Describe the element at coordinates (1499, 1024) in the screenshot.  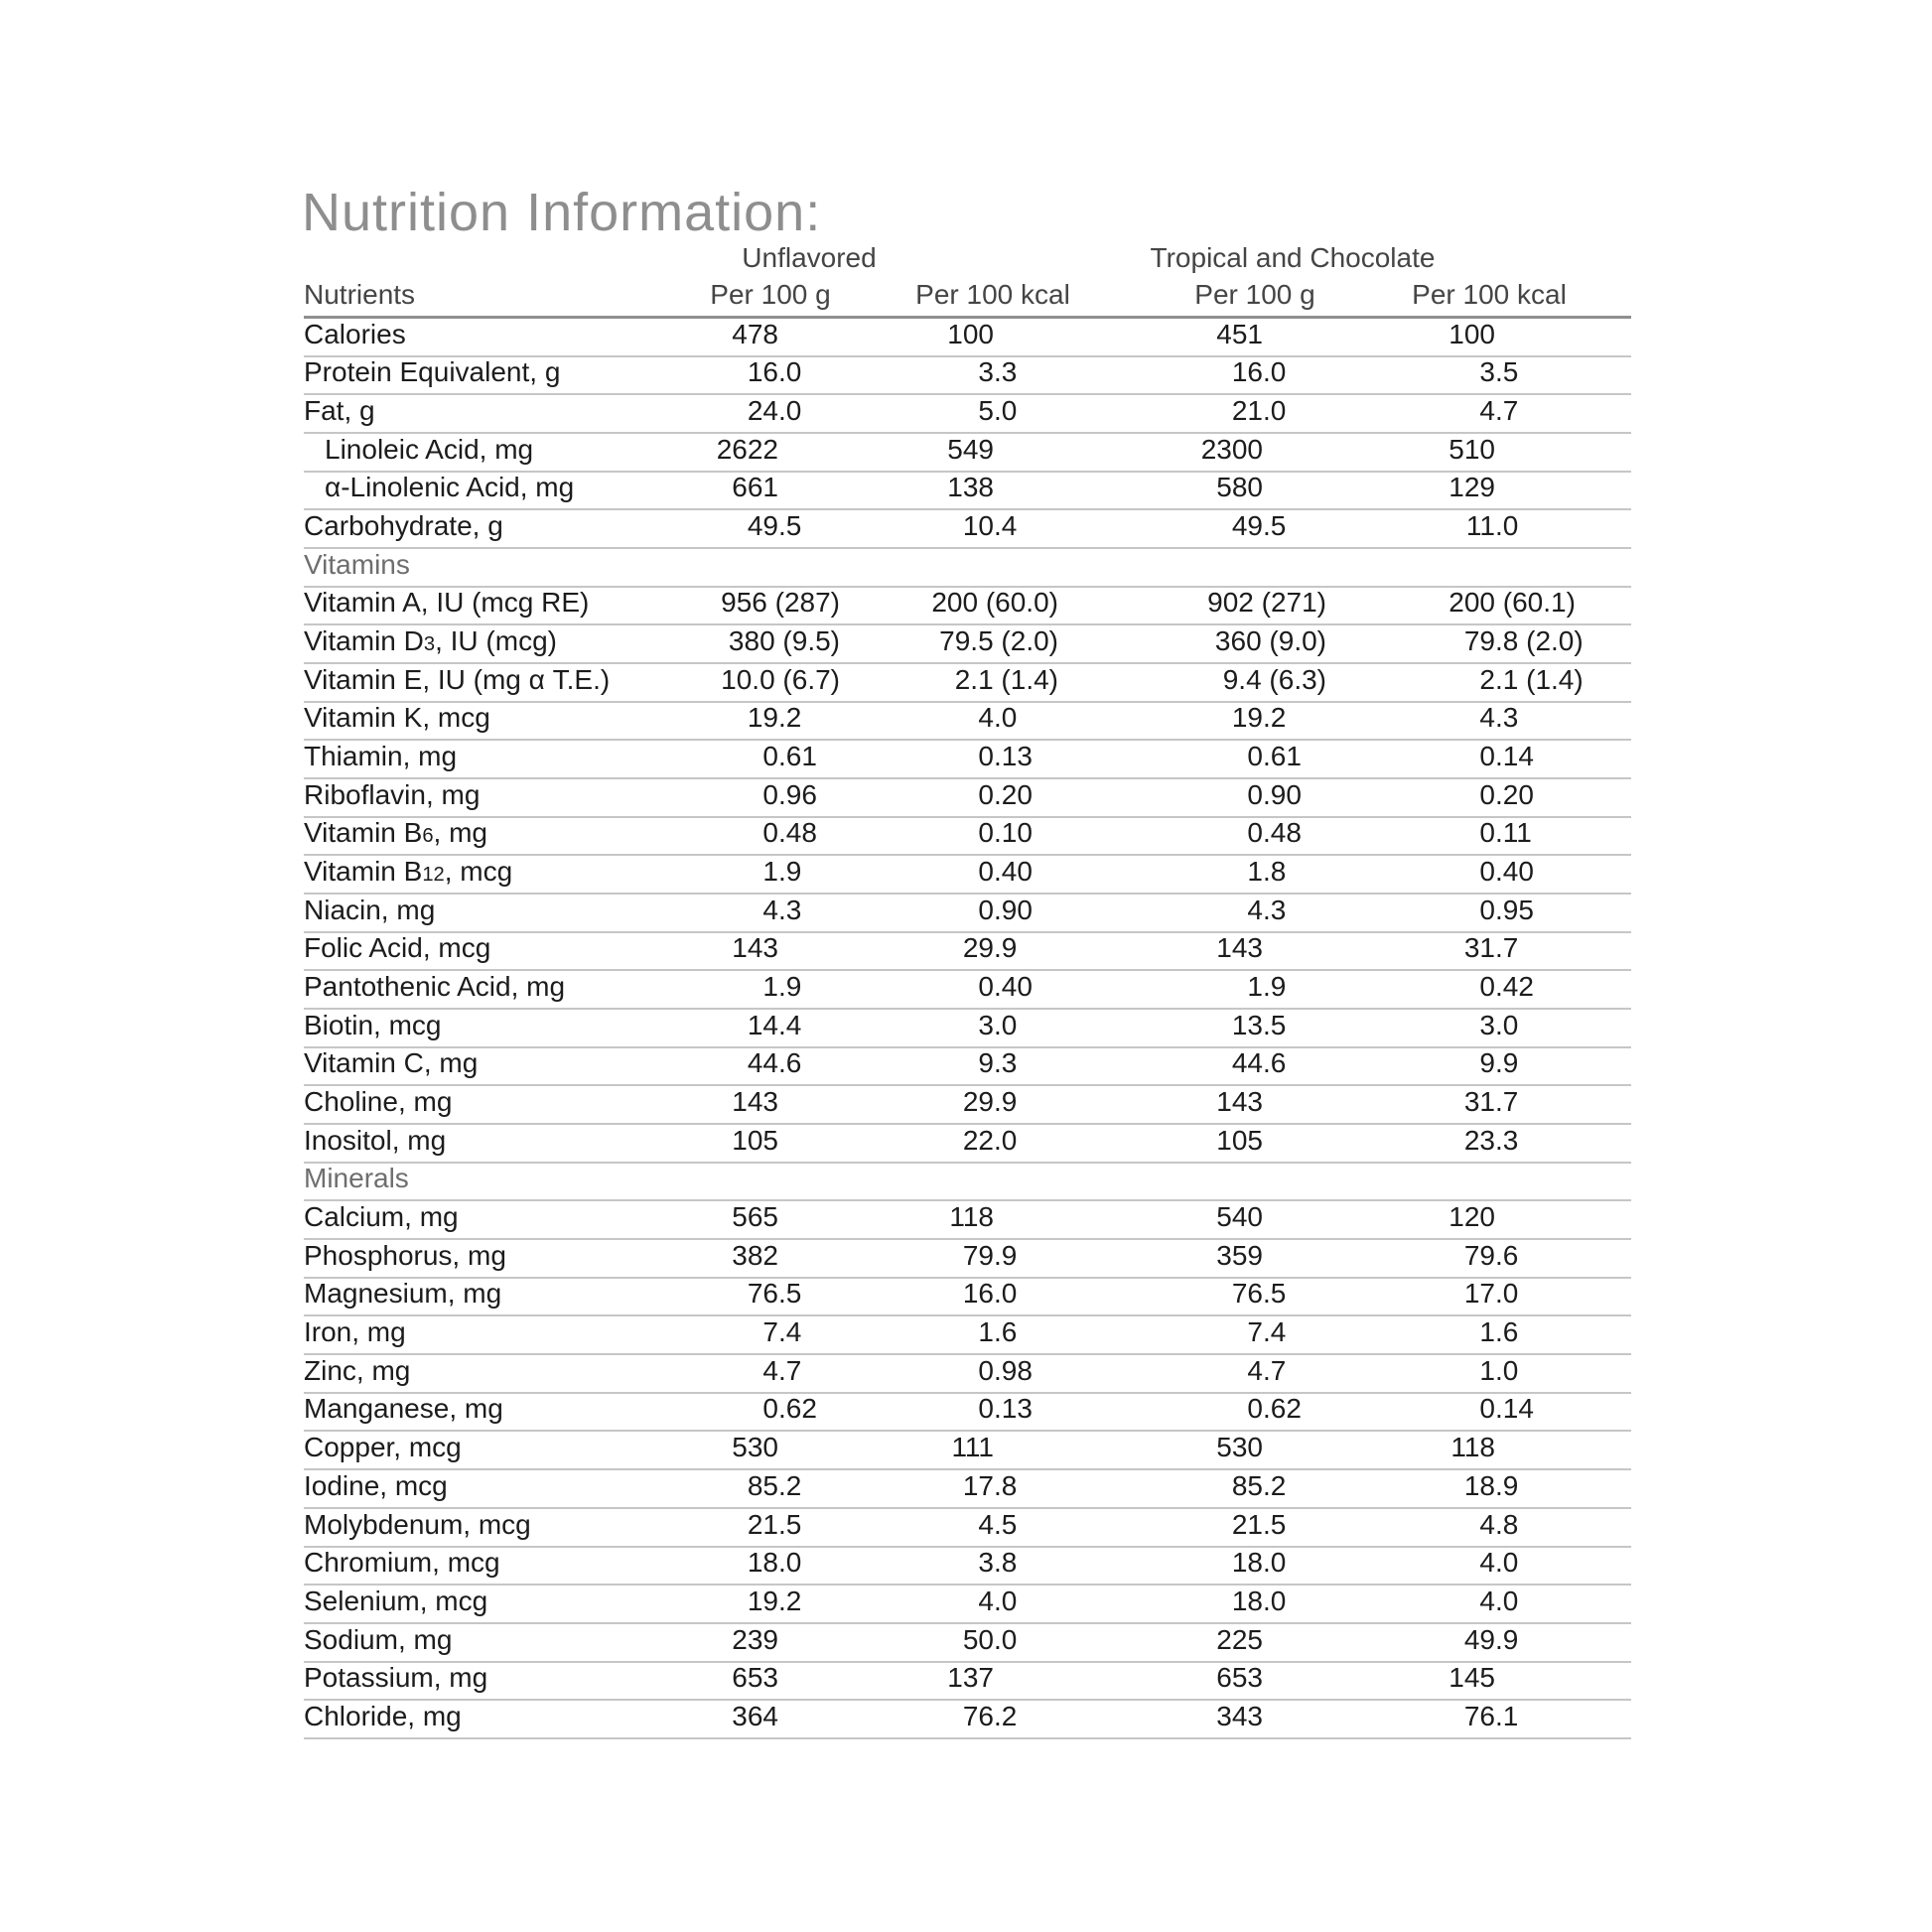
I see `value-cell: 3.0` at that location.